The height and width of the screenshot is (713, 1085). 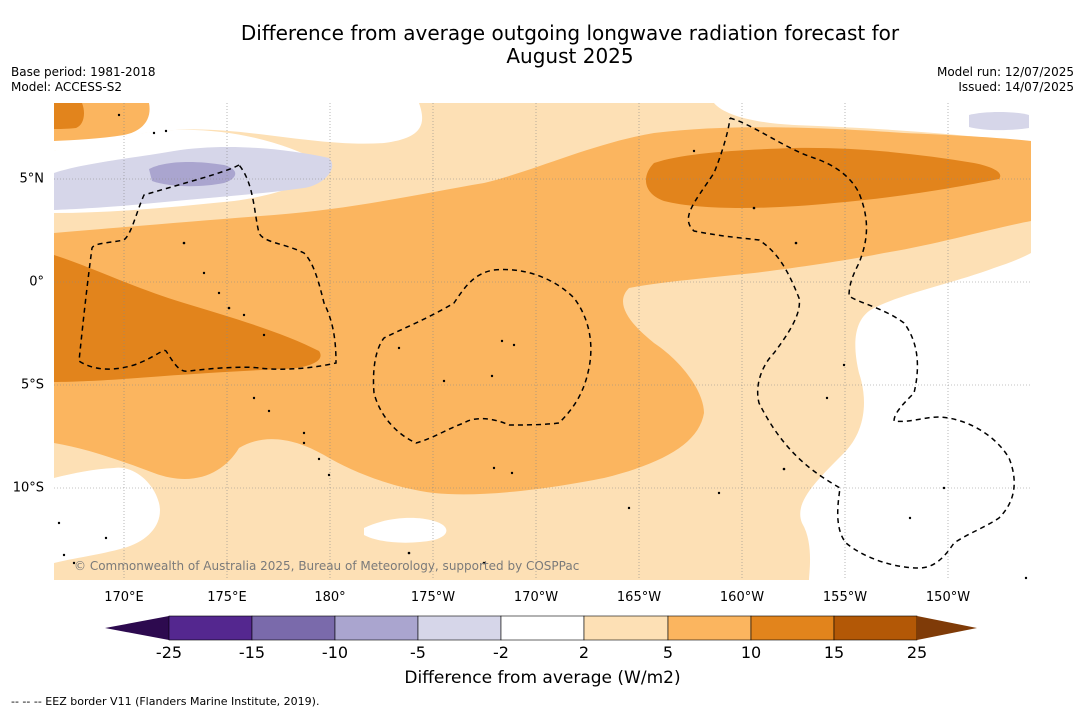 What do you see at coordinates (376, 628) in the screenshot?
I see `colorbar-segment-m10-m5` at bounding box center [376, 628].